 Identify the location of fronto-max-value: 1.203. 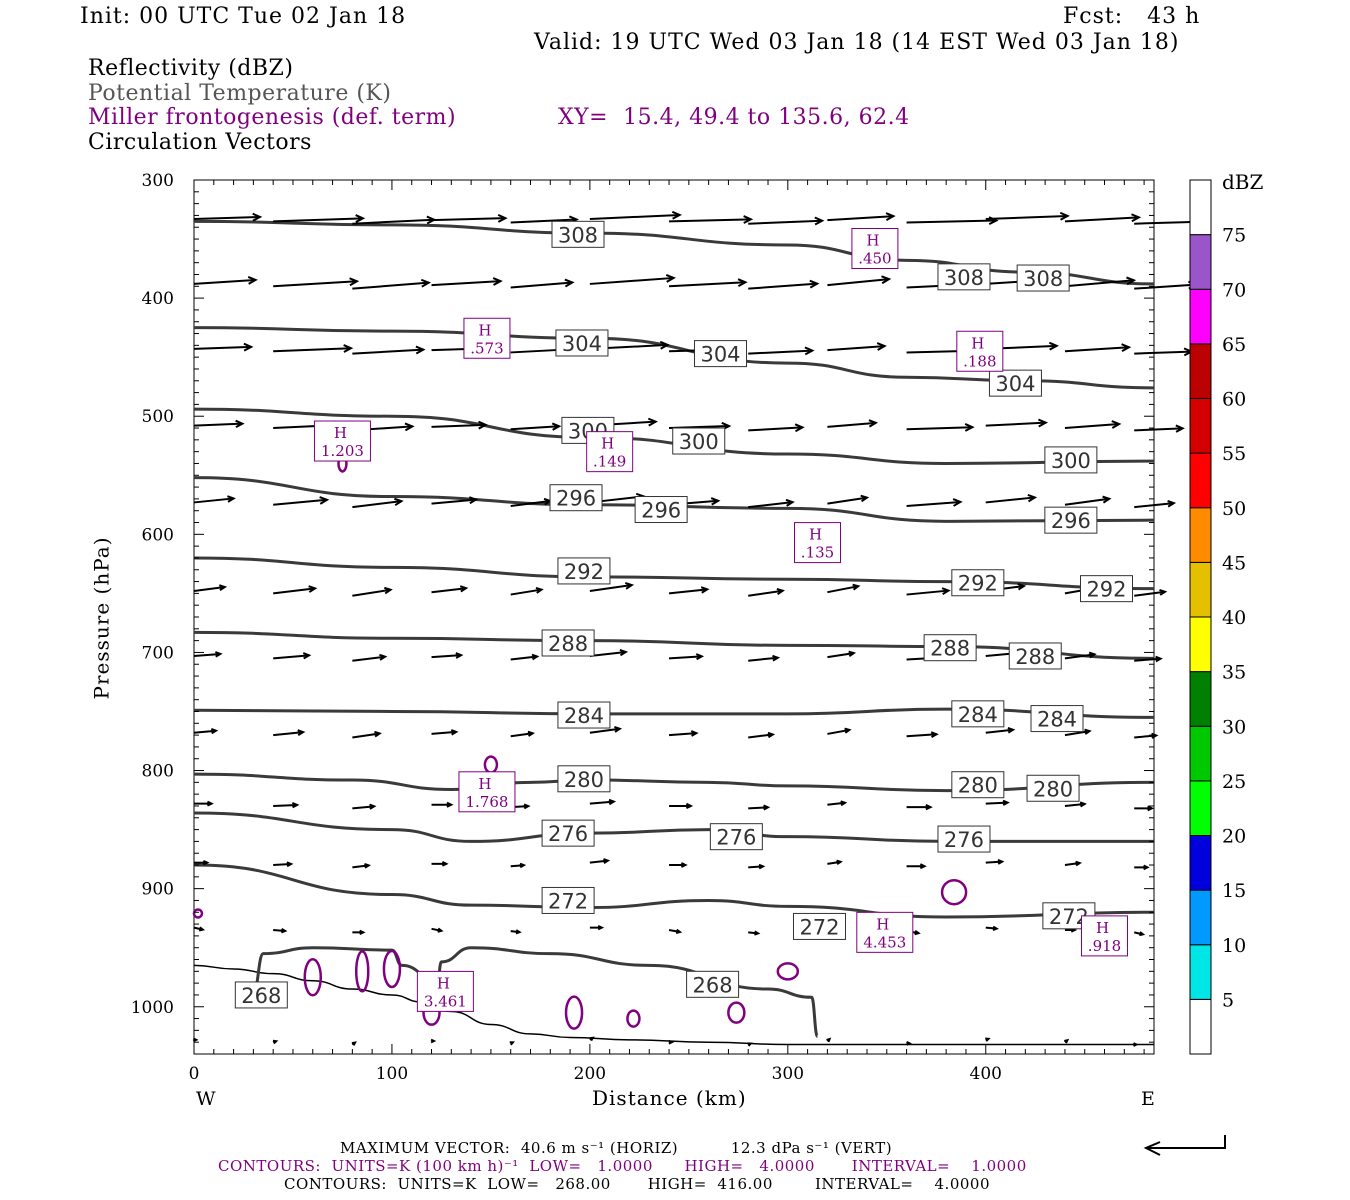
(342, 451).